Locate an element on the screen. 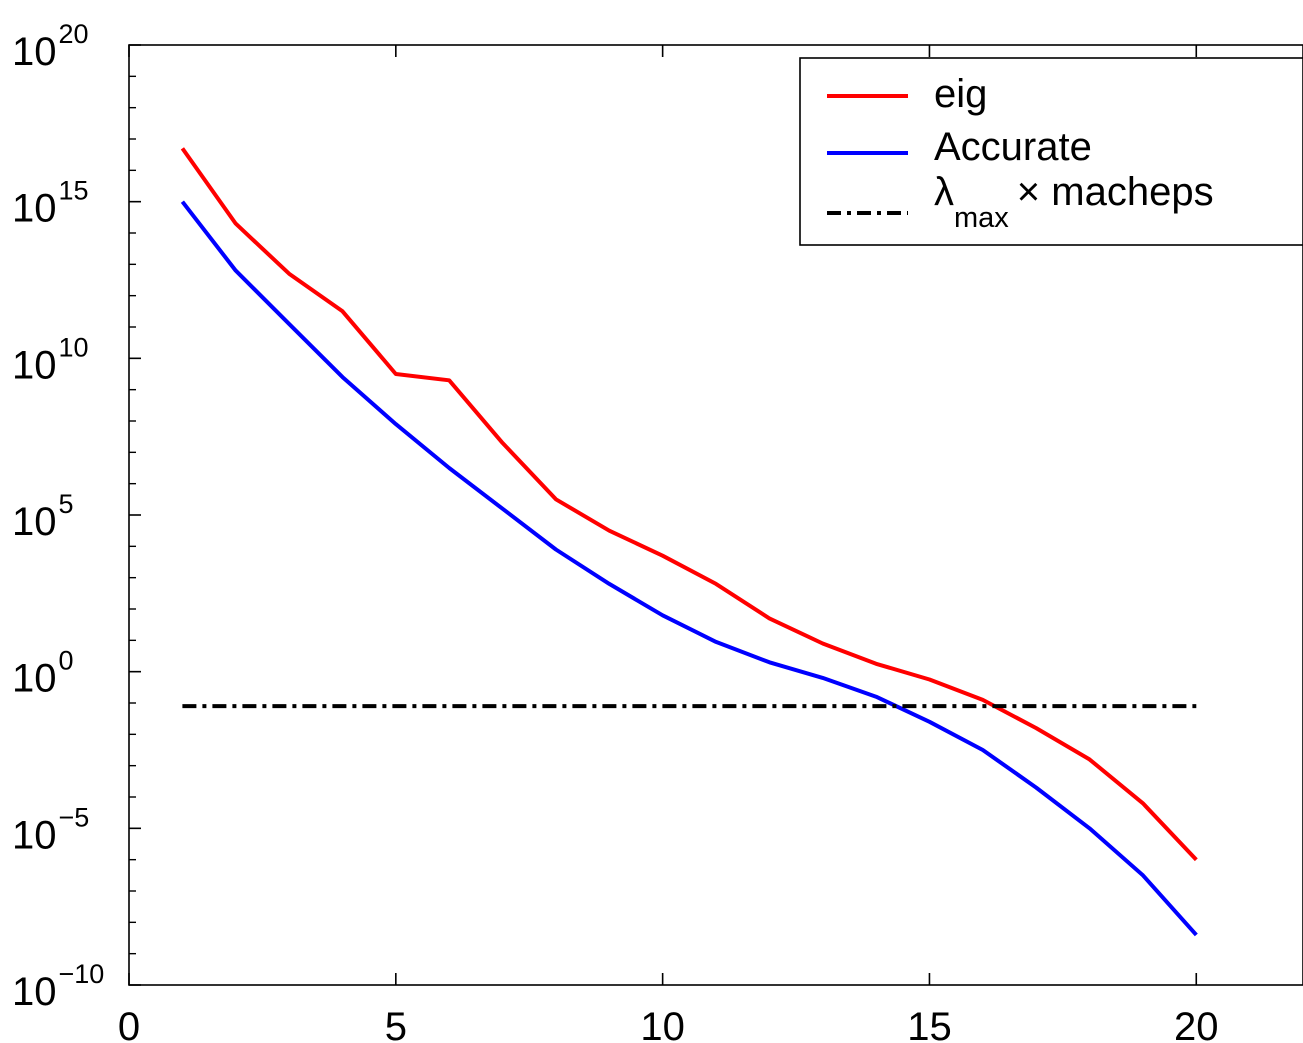 This screenshot has width=1303, height=1043. y-tick-label-0: 10²⁰ is located at coordinates (50, 46).